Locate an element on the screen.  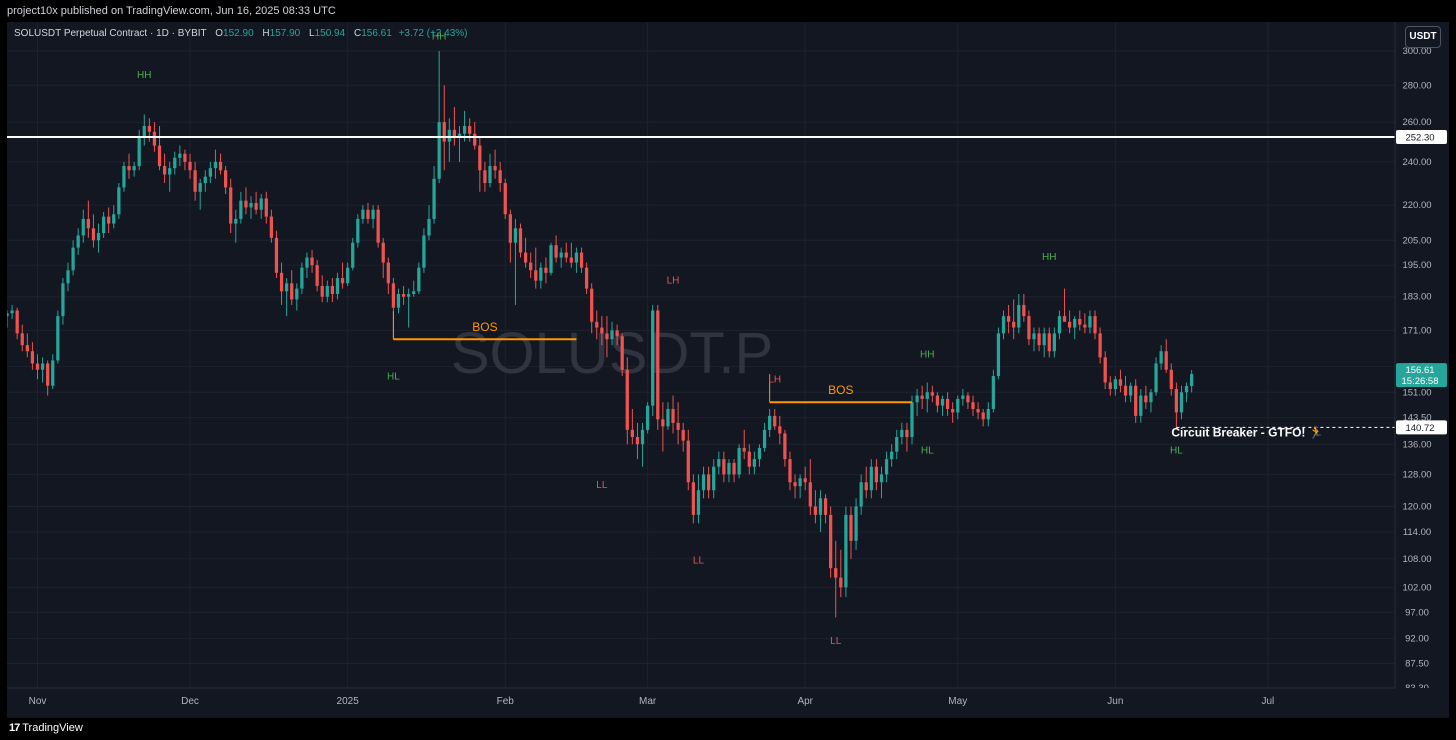
x-tick-label: Jun is located at coordinates (1115, 701).